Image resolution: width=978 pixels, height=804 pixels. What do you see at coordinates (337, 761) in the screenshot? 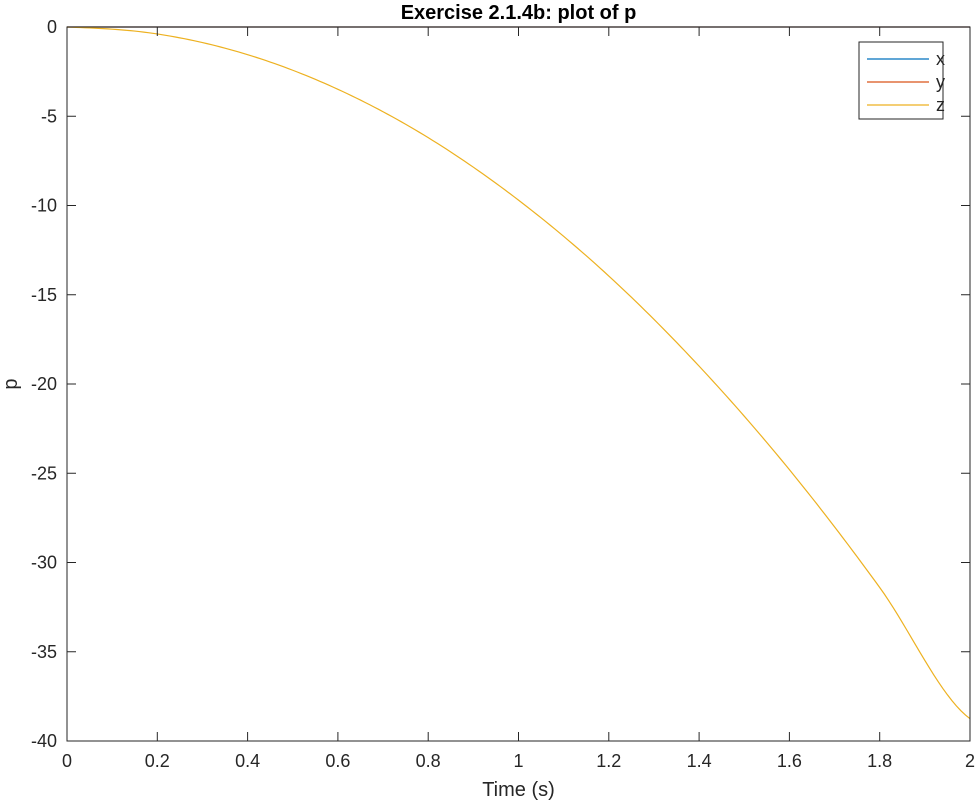
I see `x-tick-label: 0.6` at bounding box center [337, 761].